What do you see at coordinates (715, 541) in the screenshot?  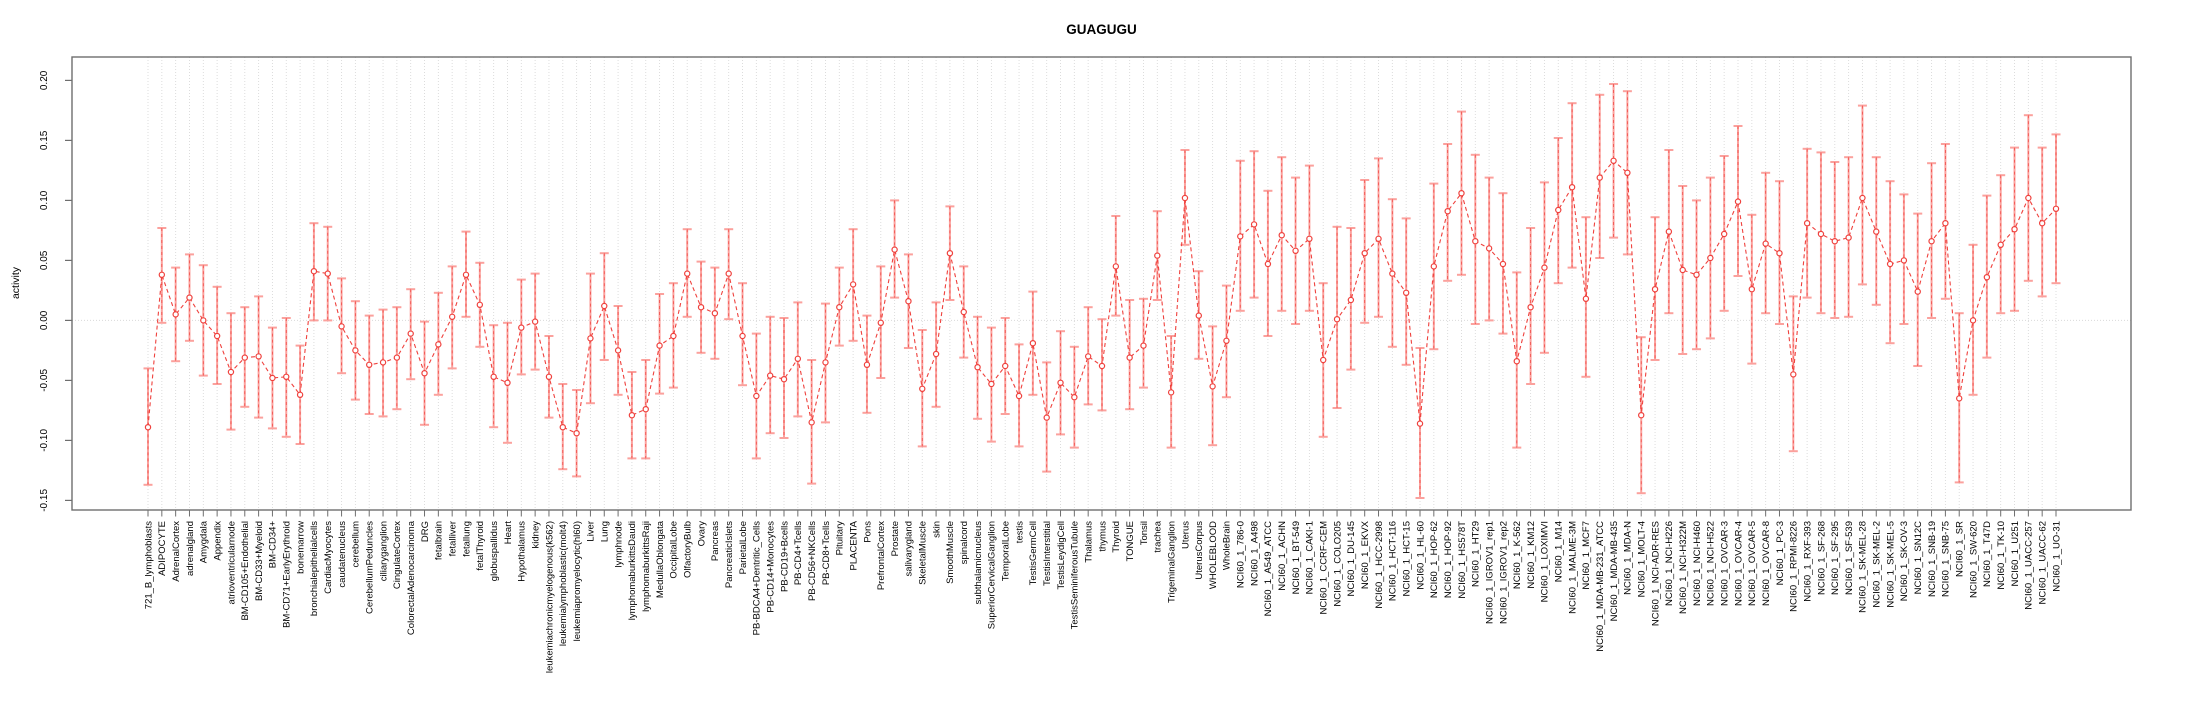 I see `x-tick-label: Pancreas` at bounding box center [715, 541].